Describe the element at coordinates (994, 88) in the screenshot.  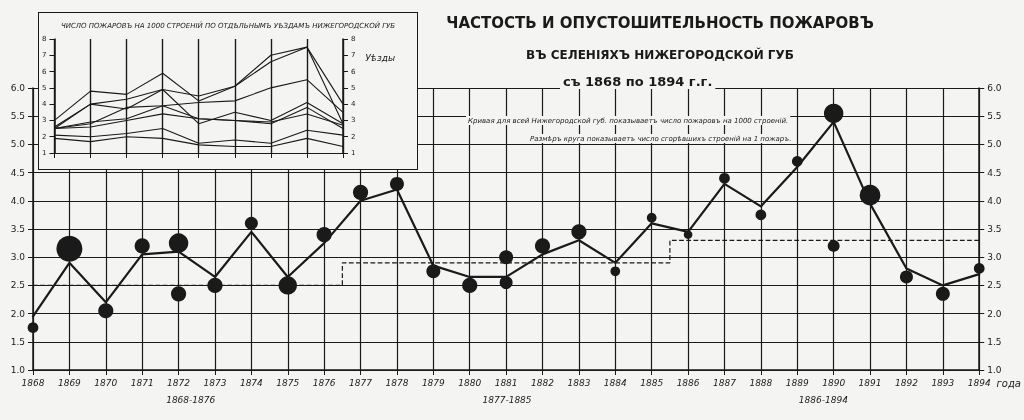
I see `y2-tick-label: 6.0` at that location.